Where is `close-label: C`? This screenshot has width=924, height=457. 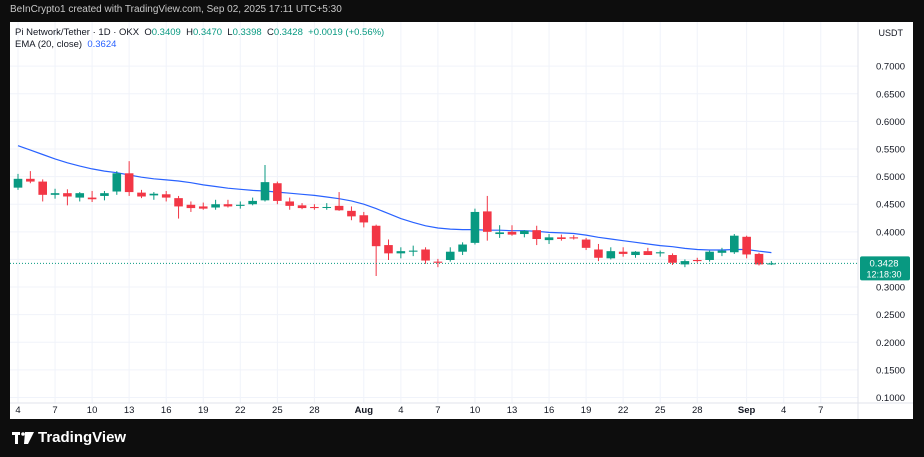 close-label: C is located at coordinates (270, 32).